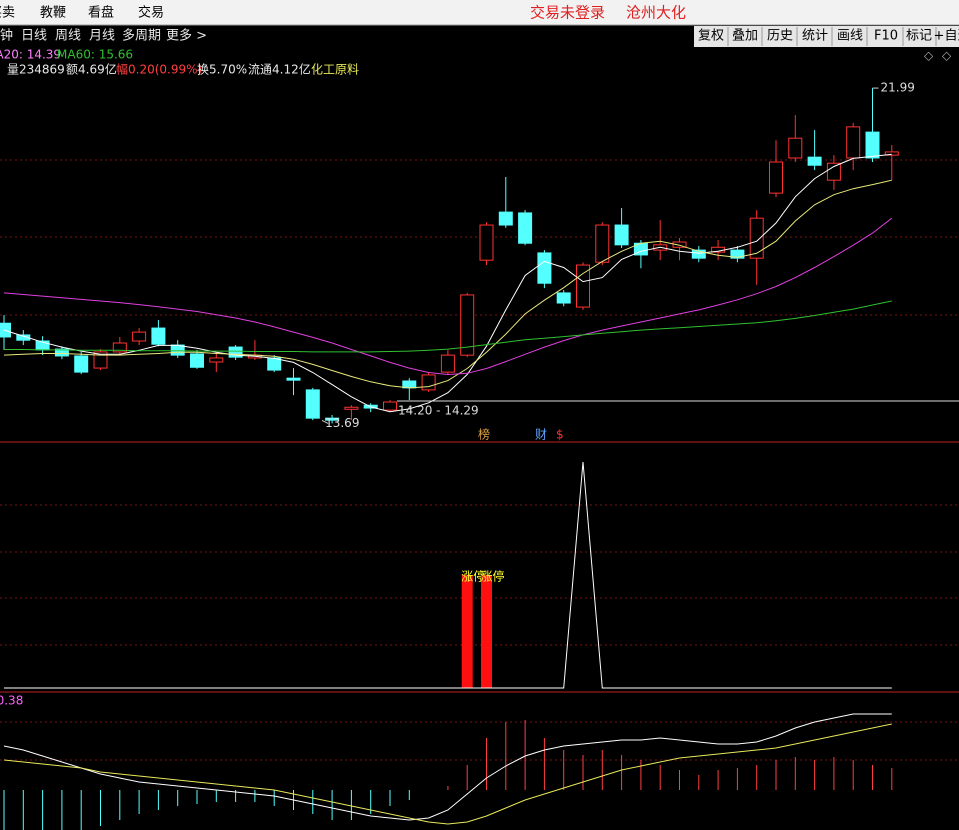 The width and height of the screenshot is (959, 830). Describe the element at coordinates (7, 13) in the screenshot. I see `menu-item: 买卖` at that location.